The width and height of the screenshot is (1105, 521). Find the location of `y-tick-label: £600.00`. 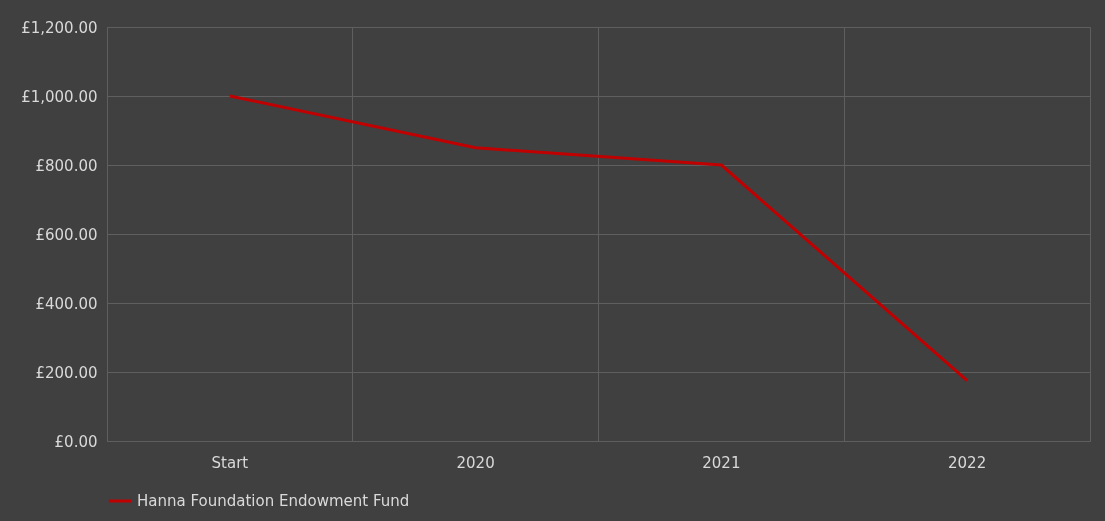

y-tick-label: £600.00 is located at coordinates (66, 234).